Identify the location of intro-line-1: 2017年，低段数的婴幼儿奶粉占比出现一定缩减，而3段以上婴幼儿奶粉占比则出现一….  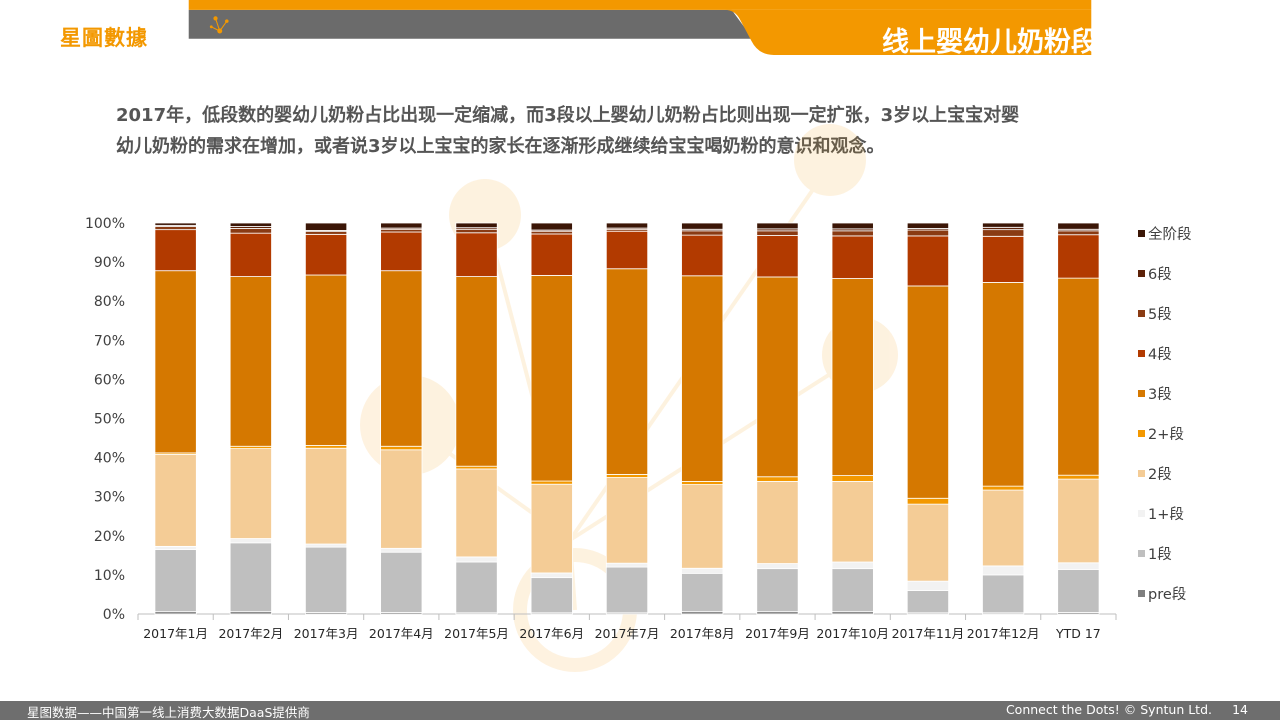
(568, 115).